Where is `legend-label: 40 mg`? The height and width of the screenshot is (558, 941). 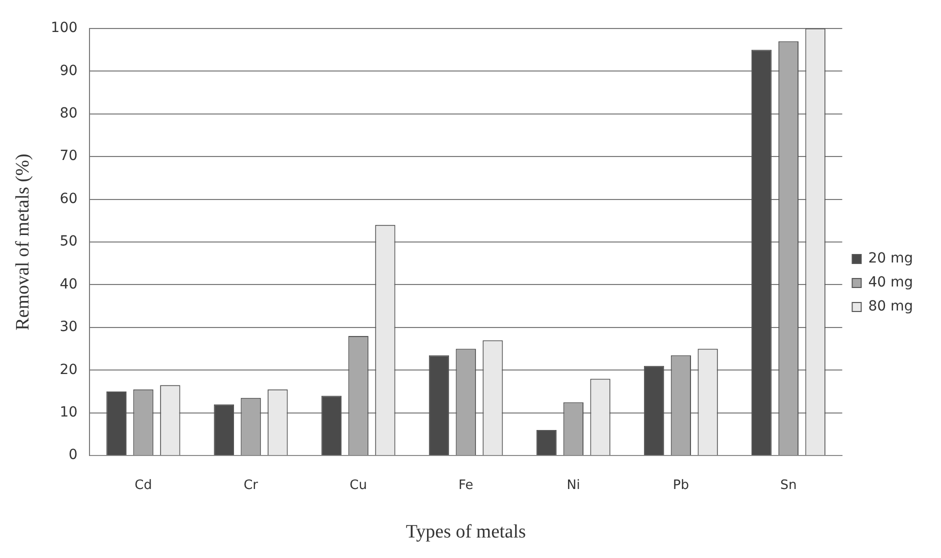 legend-label: 40 mg is located at coordinates (891, 282).